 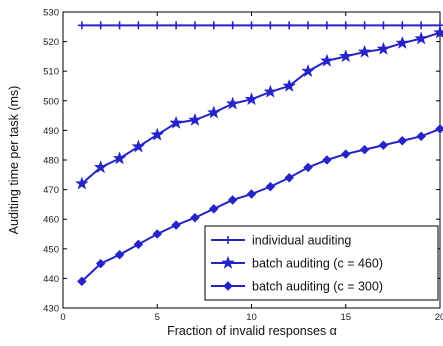 I want to click on y-tick-label: 450, so click(x=51, y=249).